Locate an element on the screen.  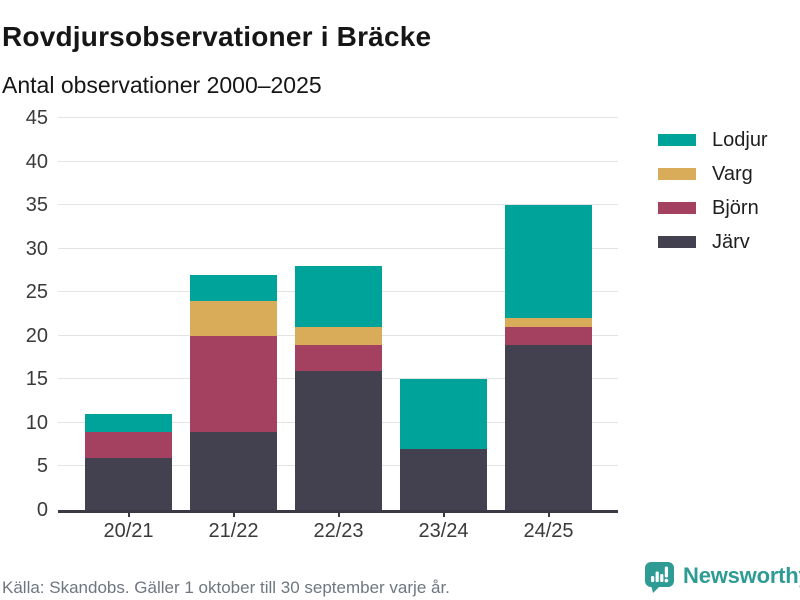
legend-label-järv: Järv is located at coordinates (731, 241).